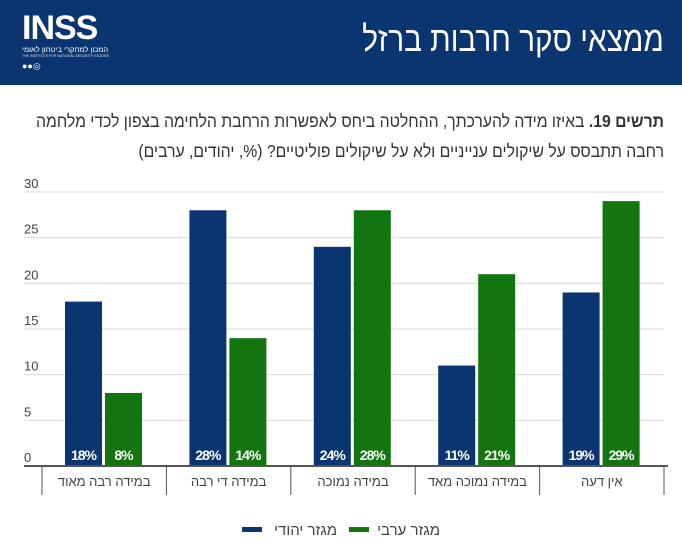 This screenshot has width=682, height=543. I want to click on data-label: 14%, so click(248, 455).